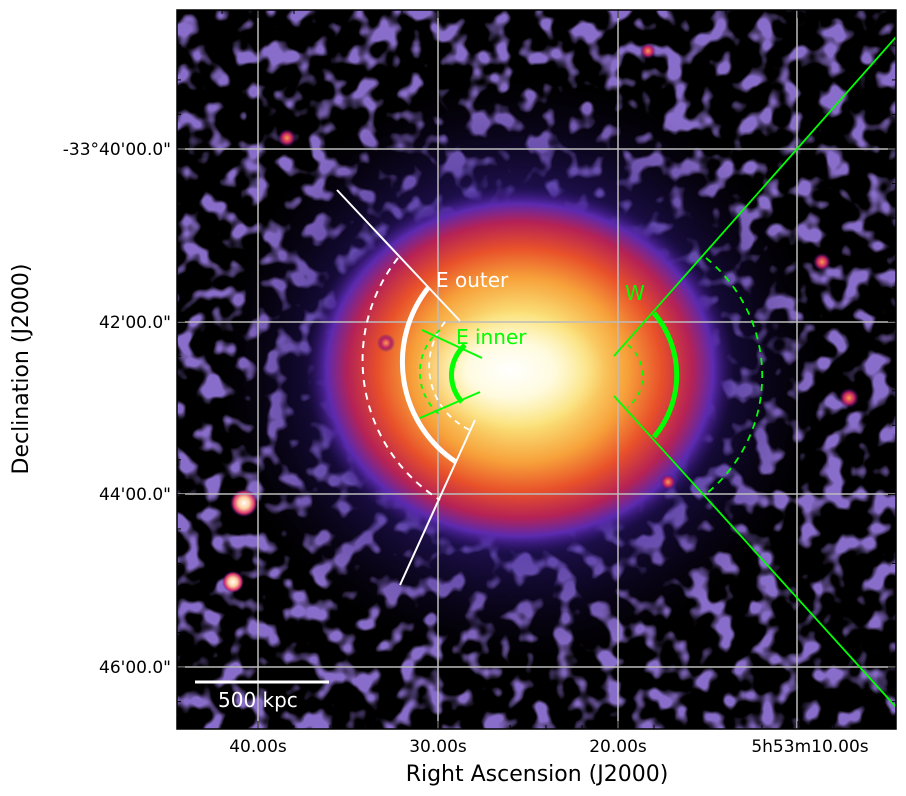 Image resolution: width=906 pixels, height=796 pixels. I want to click on x-axis-title: Right Ascension (J2000), so click(537, 774).